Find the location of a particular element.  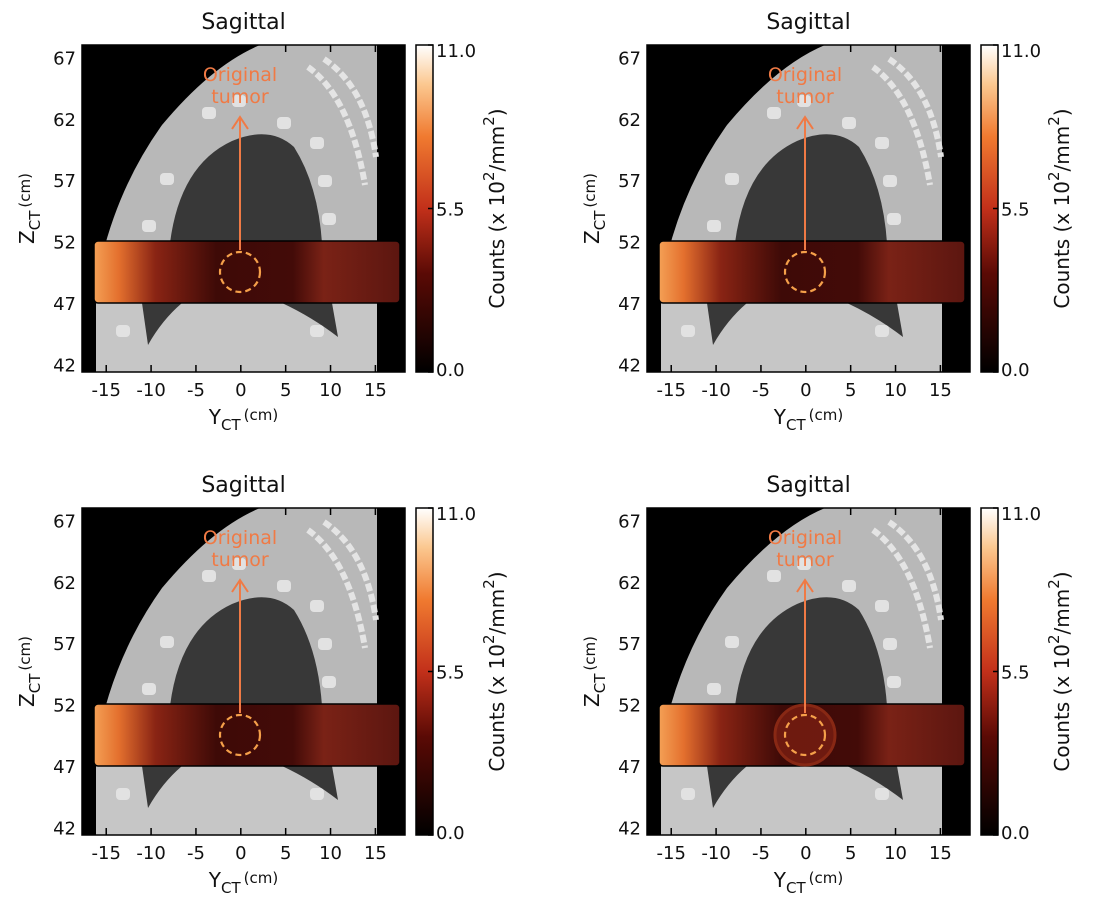

y-tick-label: 52 is located at coordinates (629, 706).